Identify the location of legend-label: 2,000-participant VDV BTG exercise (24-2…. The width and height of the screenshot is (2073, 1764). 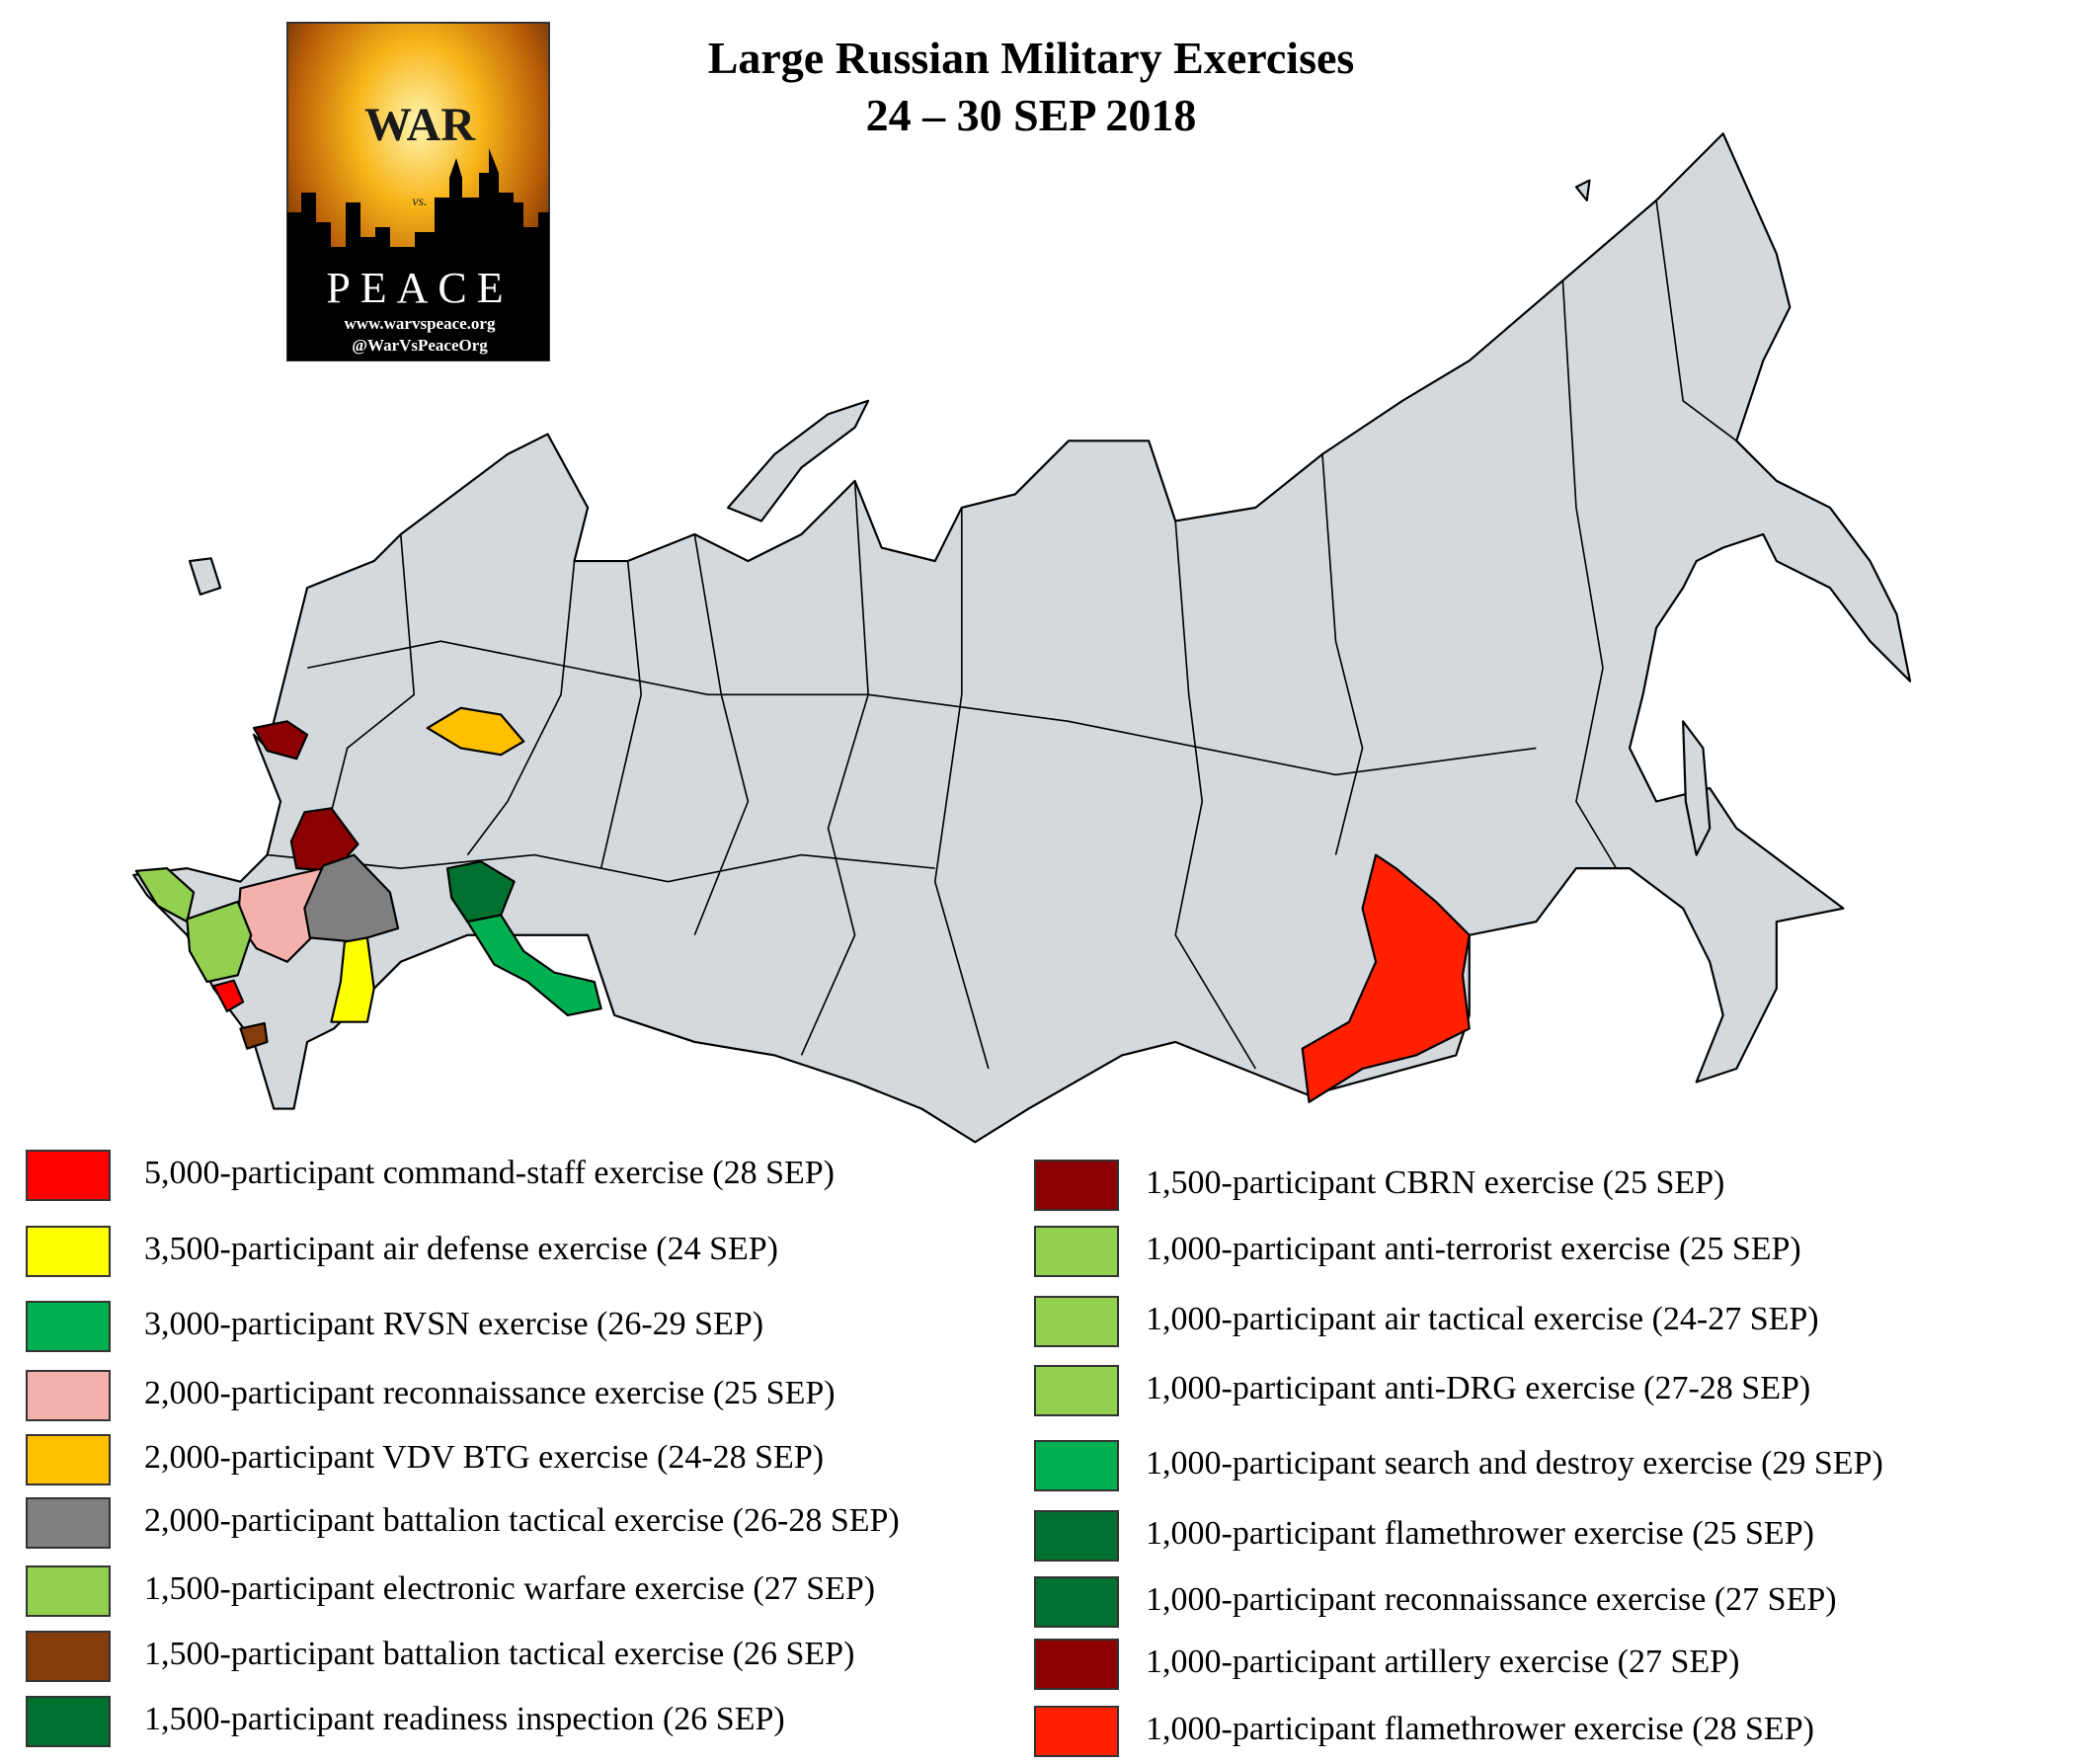
(484, 1457).